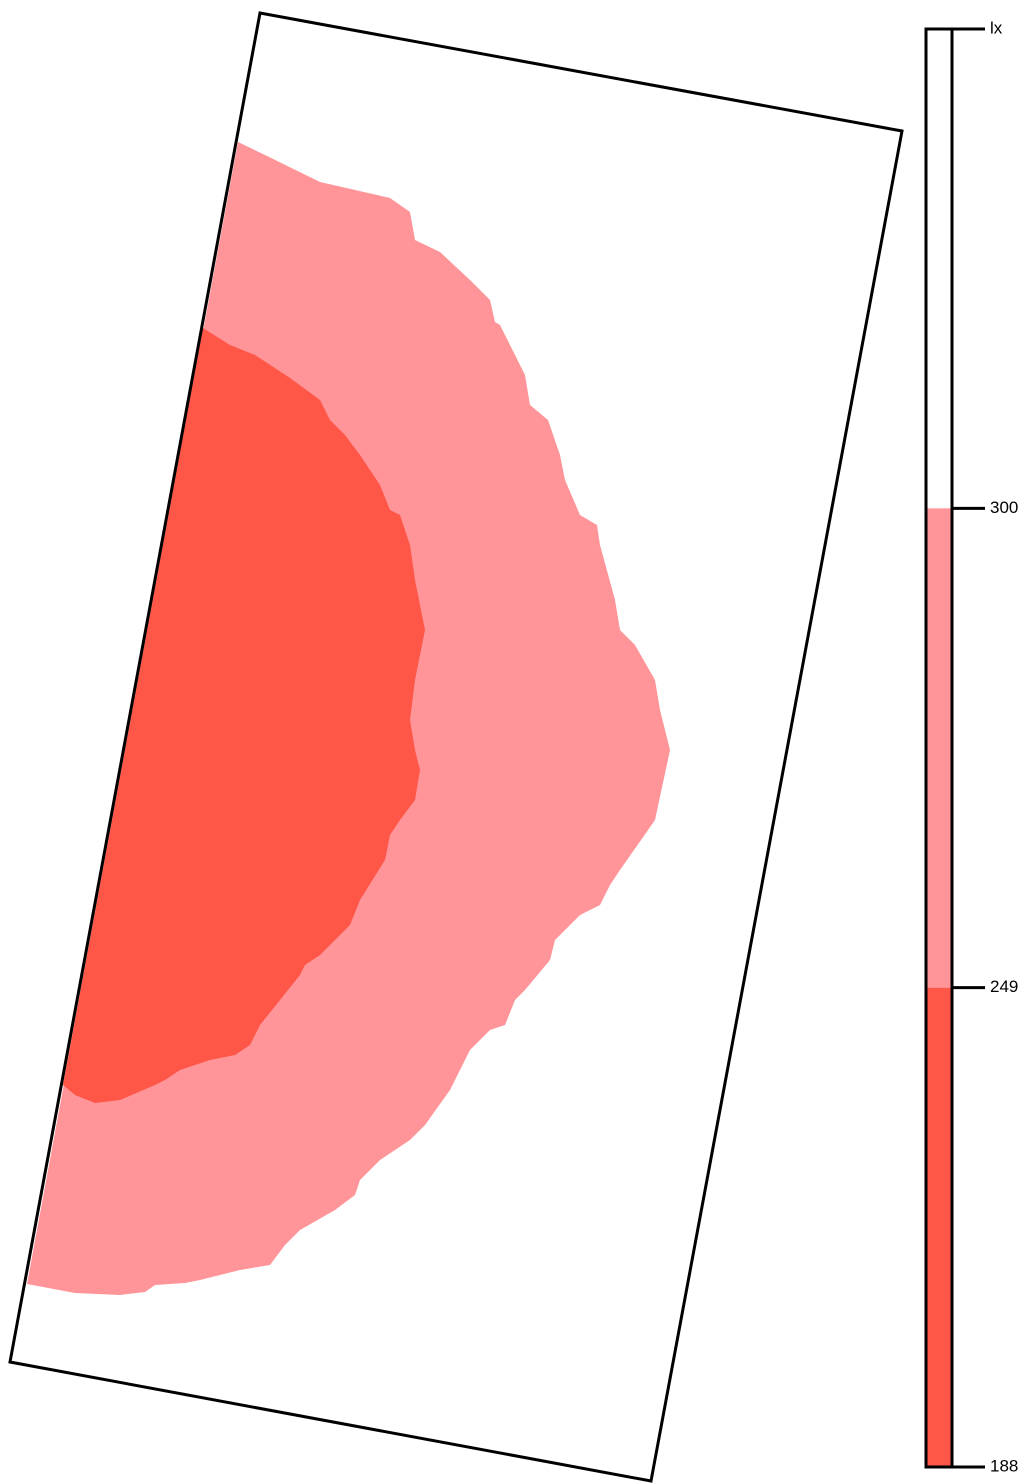  What do you see at coordinates (1004, 507) in the screenshot?
I see `legend-label: 300` at bounding box center [1004, 507].